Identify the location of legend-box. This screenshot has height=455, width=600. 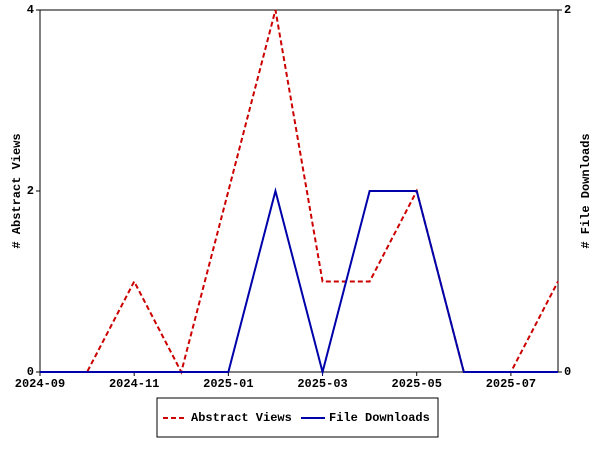
(297, 417).